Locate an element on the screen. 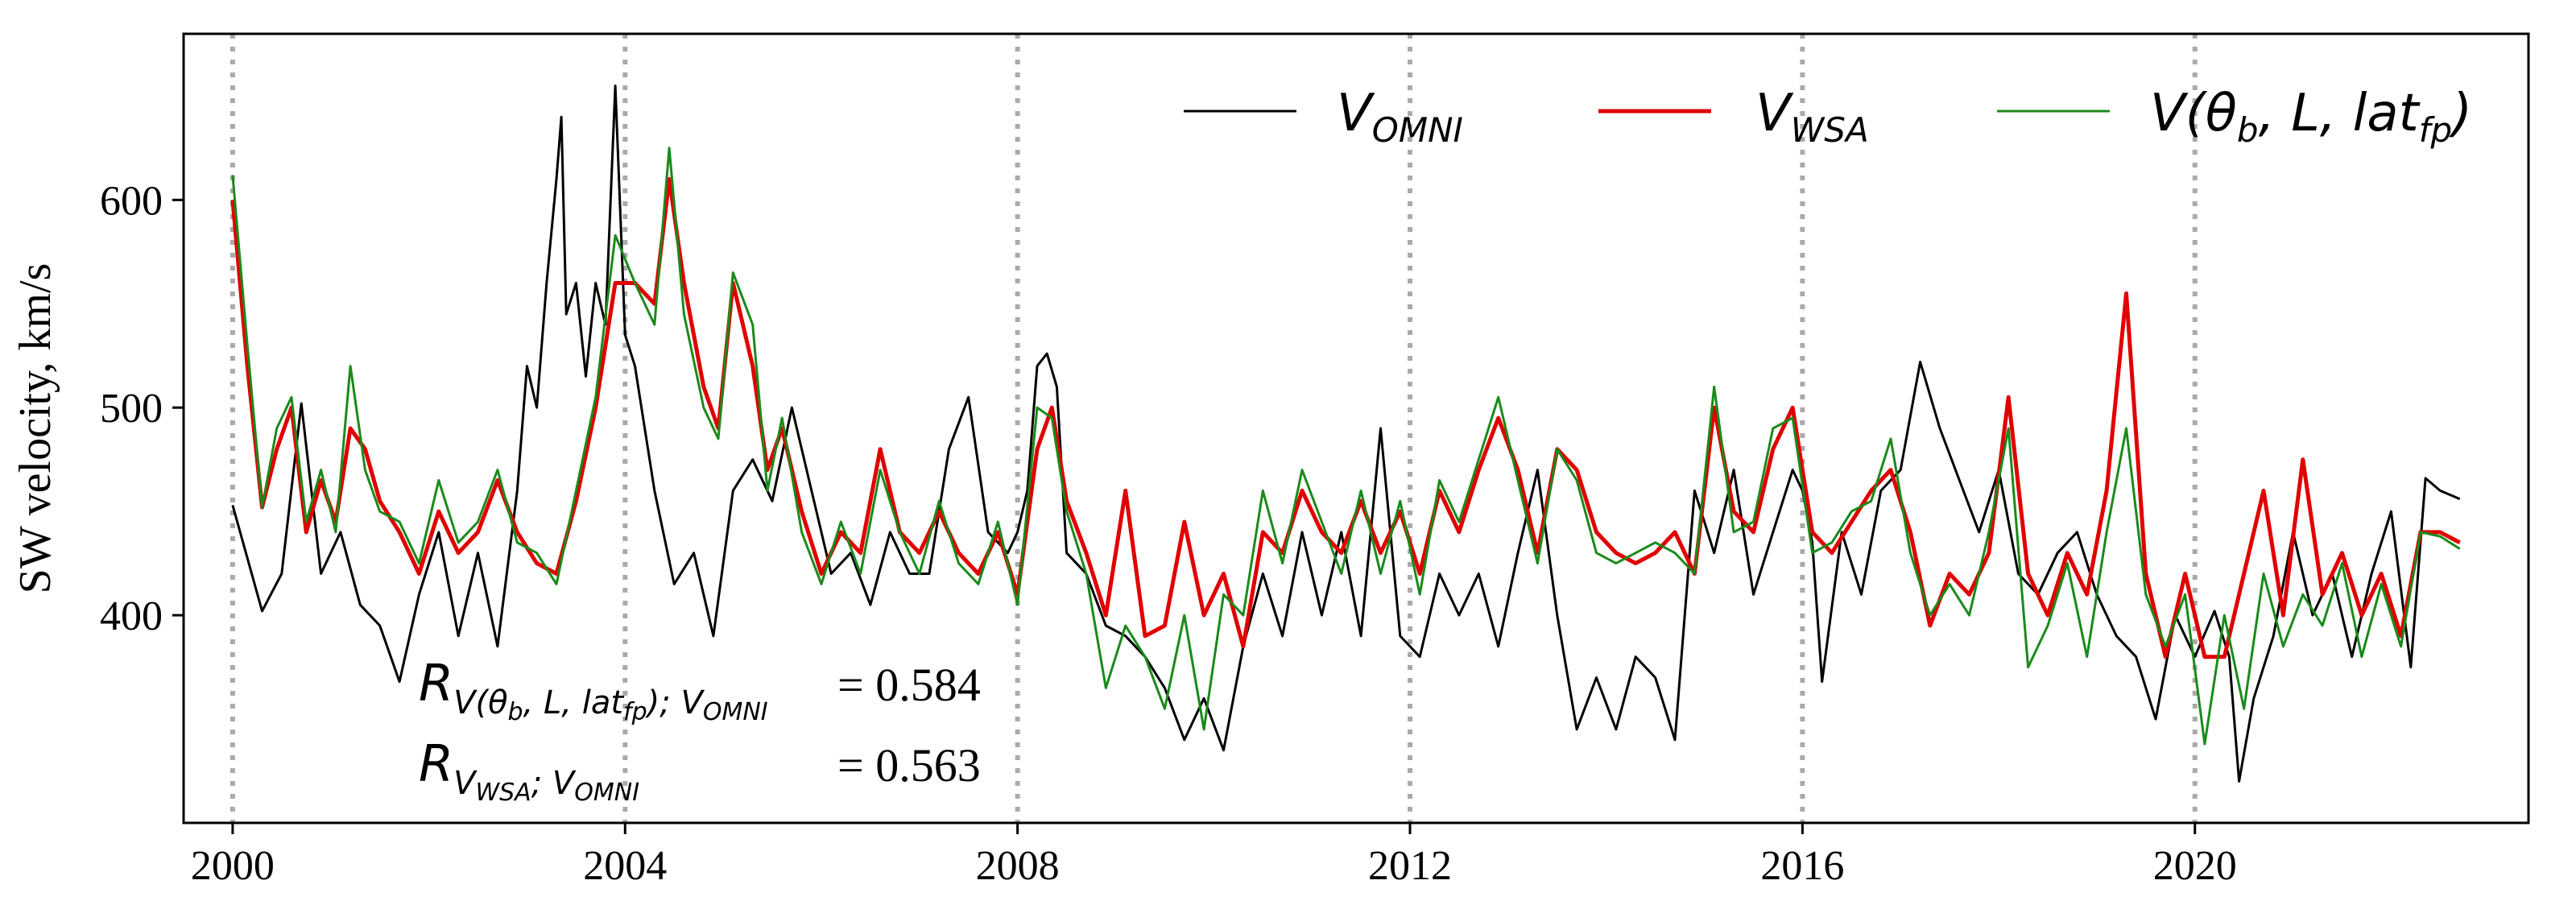  x-tick-label: 2004 is located at coordinates (625, 866).